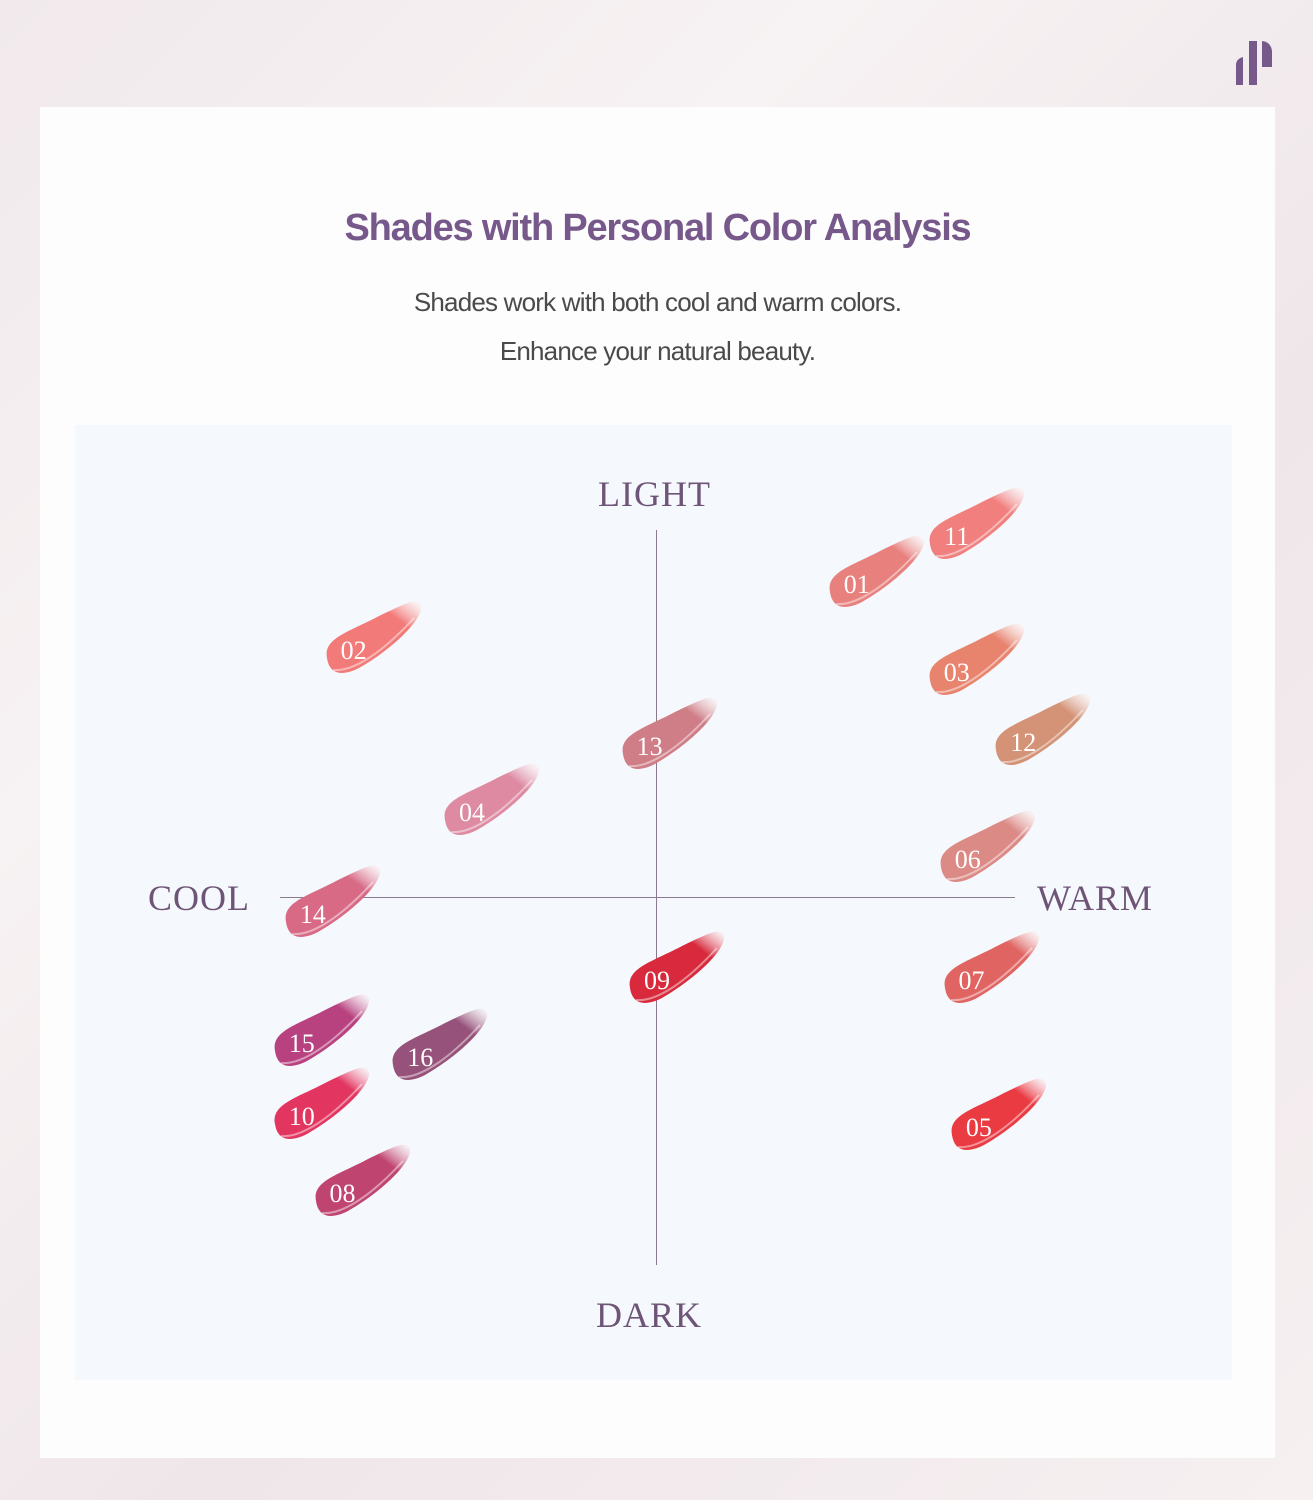 Image resolution: width=1313 pixels, height=1500 pixels. I want to click on shade-swatch-16: 16, so click(440, 1048).